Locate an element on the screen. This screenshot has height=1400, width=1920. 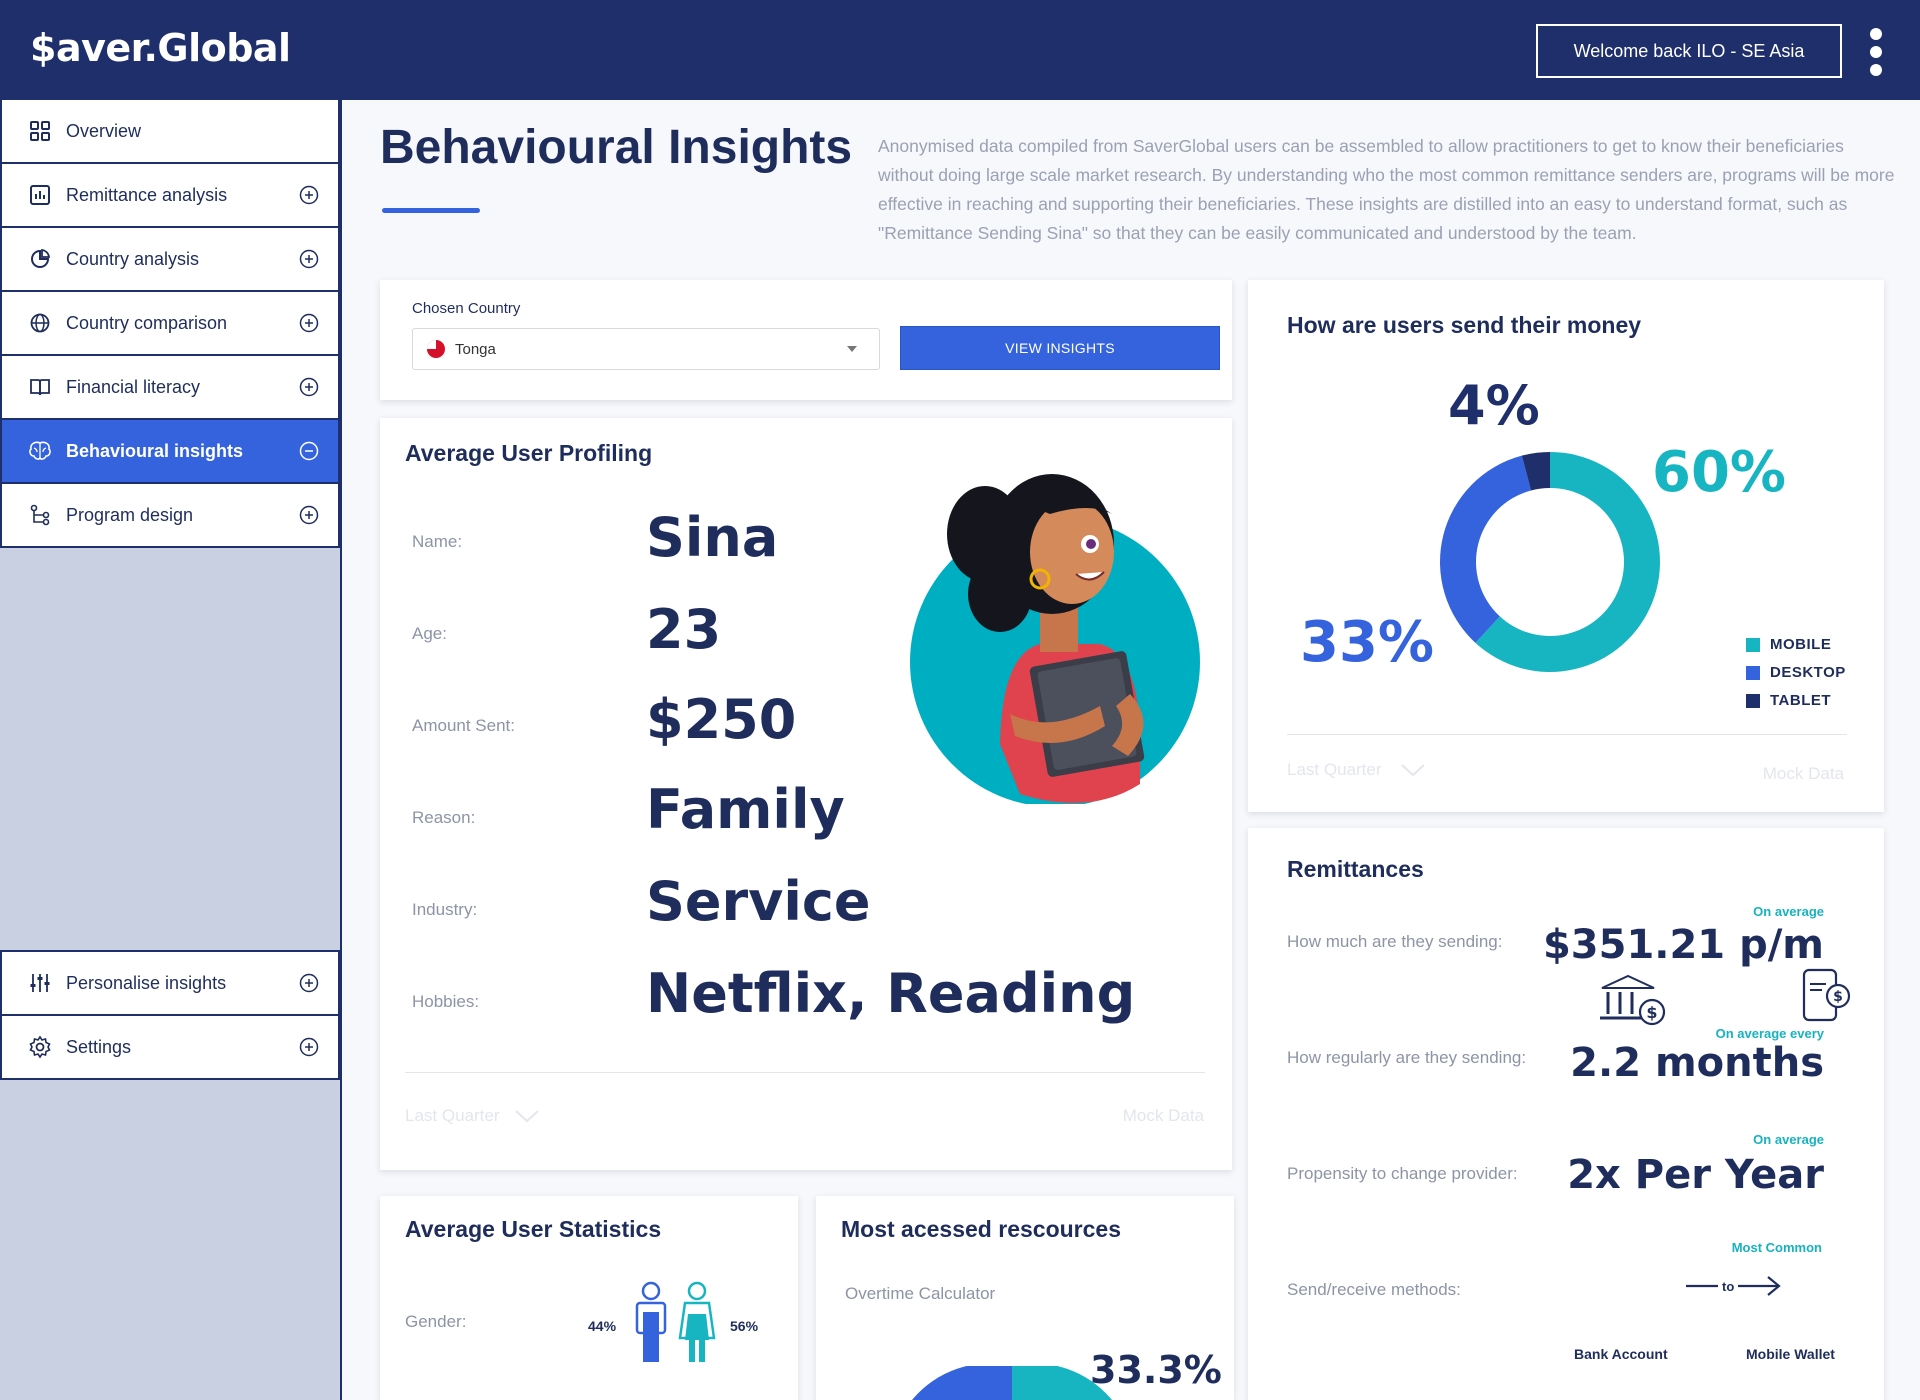
sidebar-item-label: Financial literacy is located at coordinates (133, 386).